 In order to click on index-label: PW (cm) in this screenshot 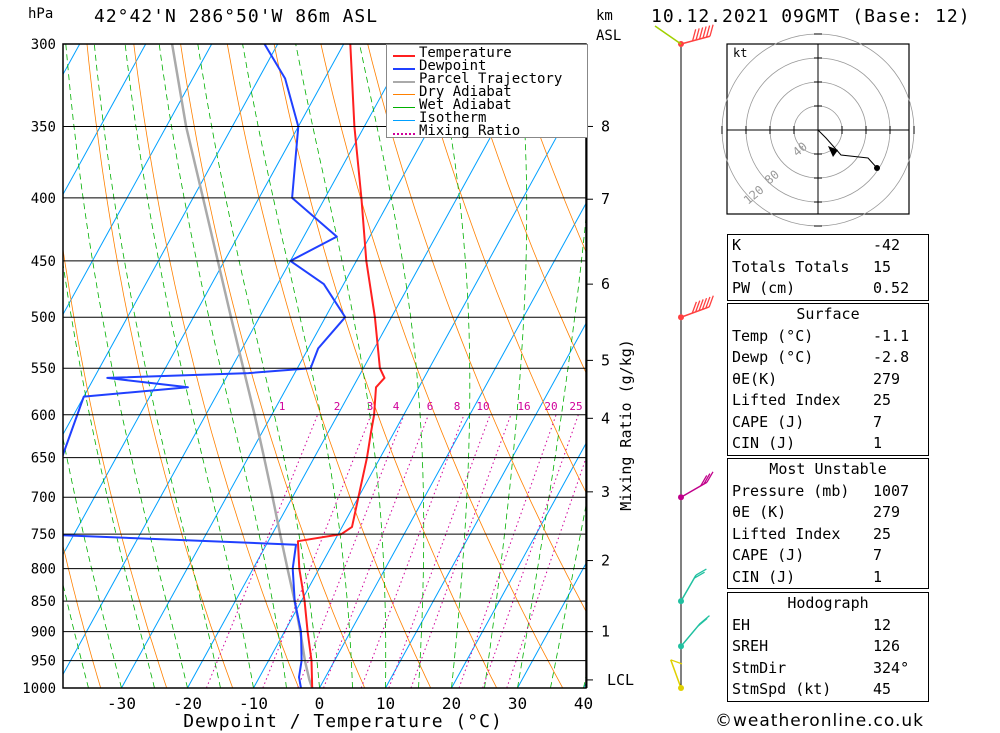, I will do `click(764, 288)`.